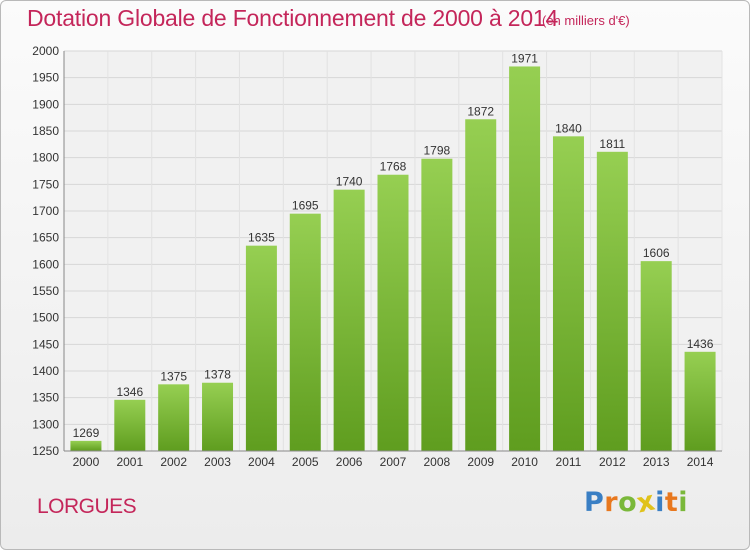 The image size is (750, 550). Describe the element at coordinates (612, 144) in the screenshot. I see `data-label-2012: 1811` at that location.